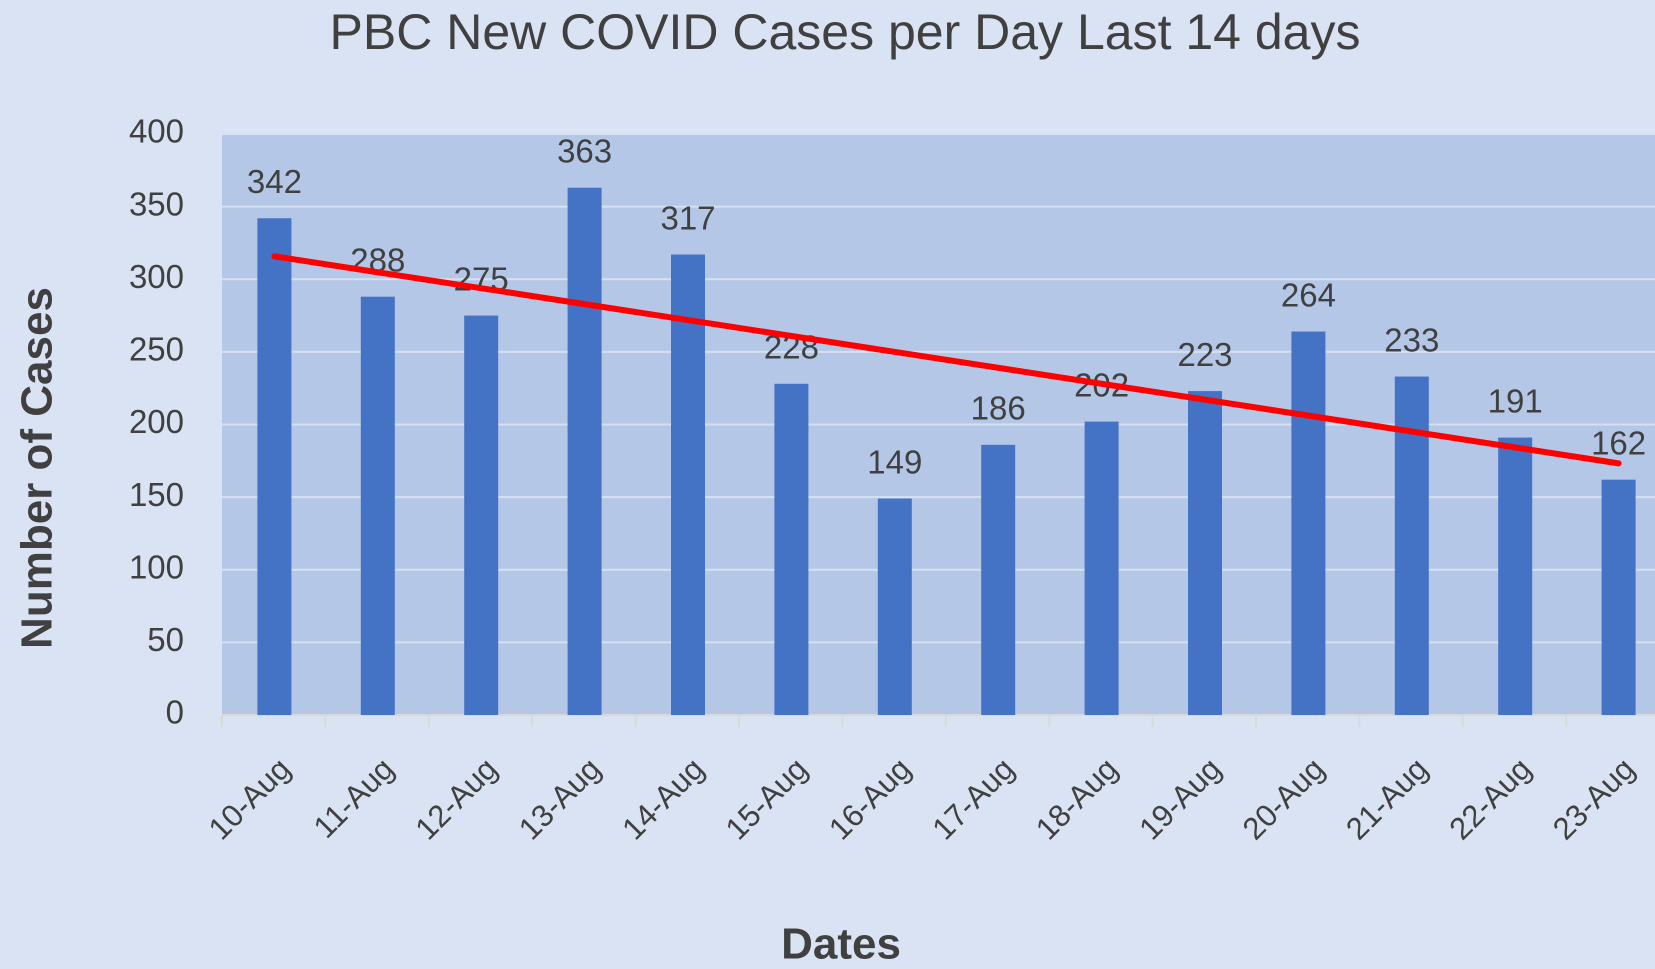 Image resolution: width=1655 pixels, height=969 pixels. What do you see at coordinates (175, 712) in the screenshot?
I see `y-tick-label: 0` at bounding box center [175, 712].